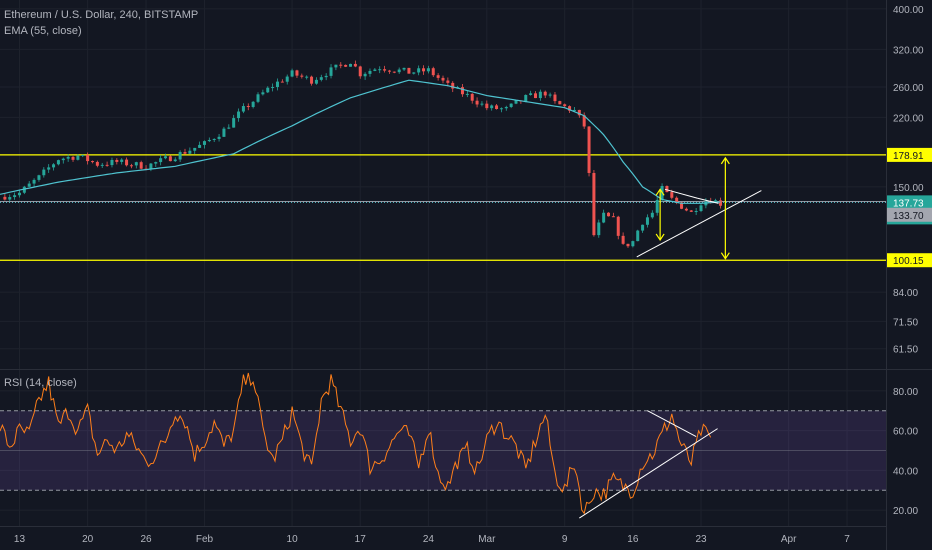  What do you see at coordinates (88, 539) in the screenshot?
I see `time-tick-label: 20` at bounding box center [88, 539].